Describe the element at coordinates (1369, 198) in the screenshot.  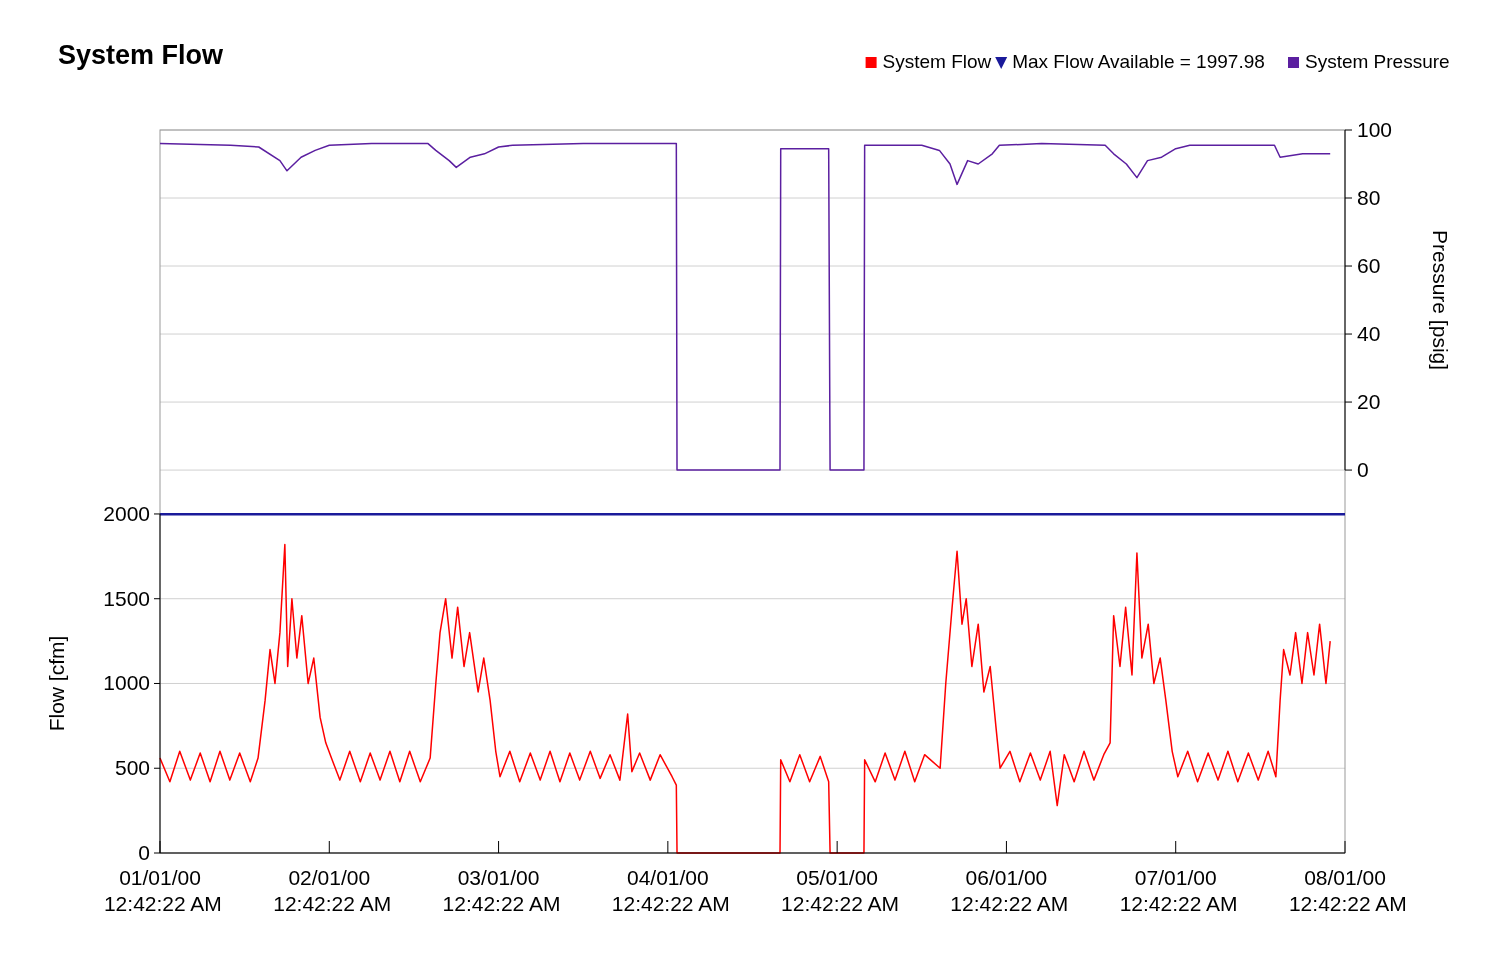
I see `y2-tick-label: 80` at that location.